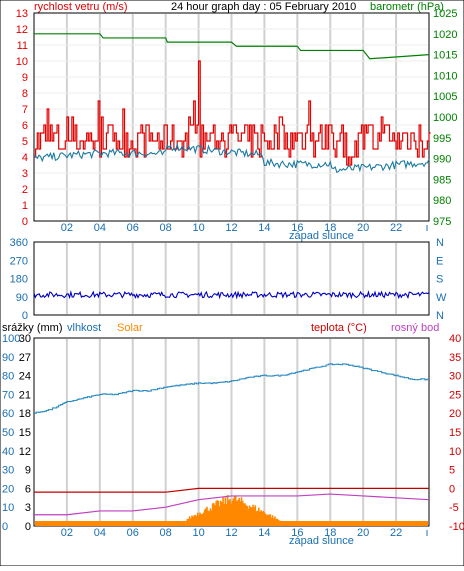  Describe the element at coordinates (231, 490) in the screenshot. I see `temperature-series-line` at that location.